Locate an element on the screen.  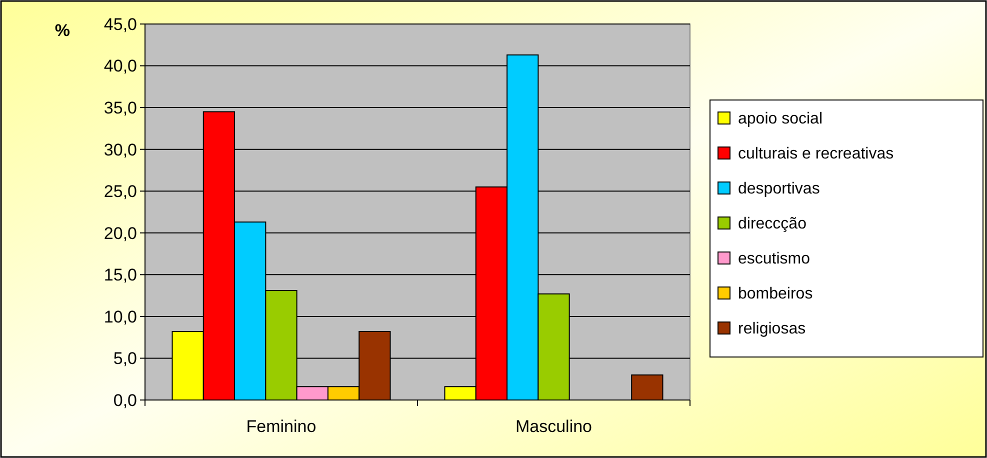
x-tick-label: Feminino is located at coordinates (281, 426).